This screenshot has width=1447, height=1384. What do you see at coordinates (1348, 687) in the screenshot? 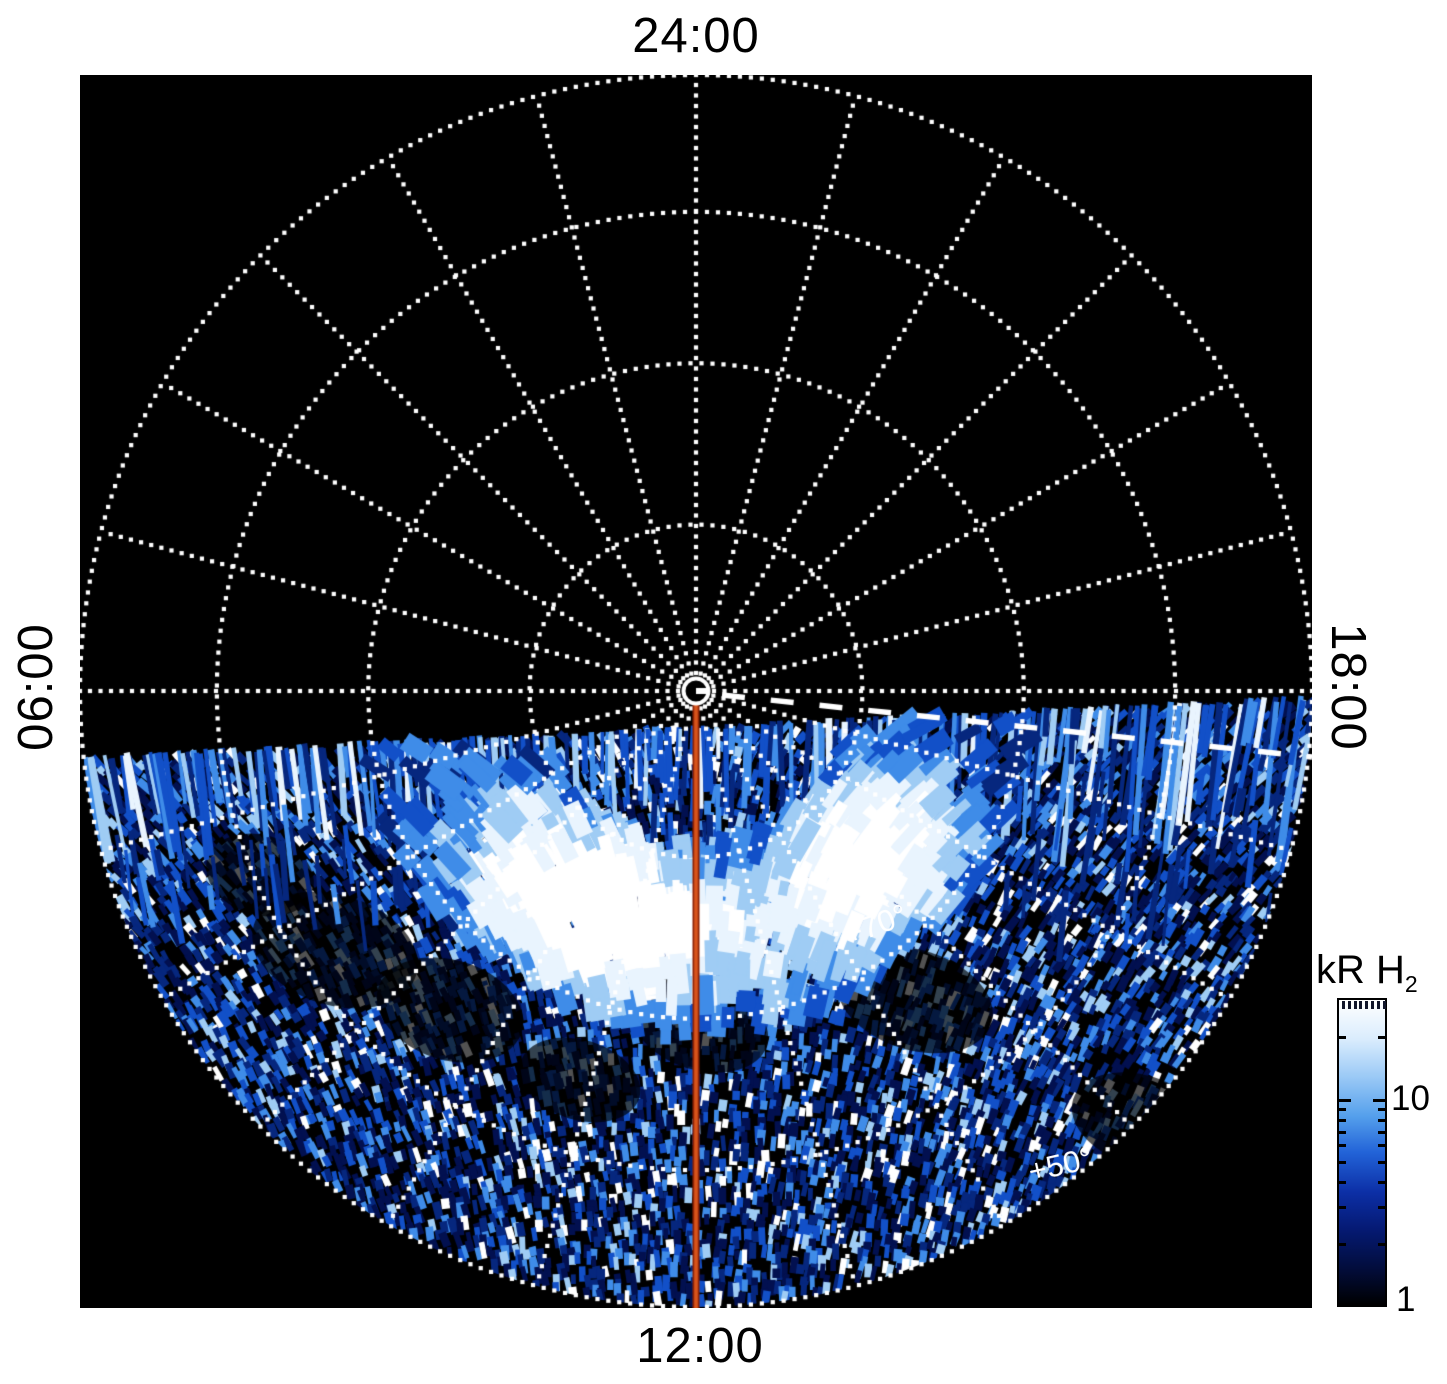
I see `local-time-label-1800: 18:00` at bounding box center [1348, 687].